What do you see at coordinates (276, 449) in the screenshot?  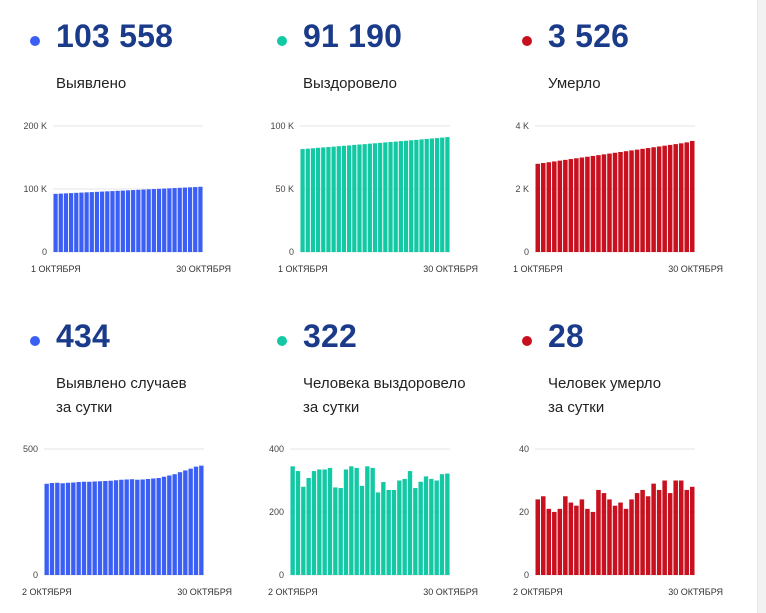 I see `y-tick-label: 400` at bounding box center [276, 449].